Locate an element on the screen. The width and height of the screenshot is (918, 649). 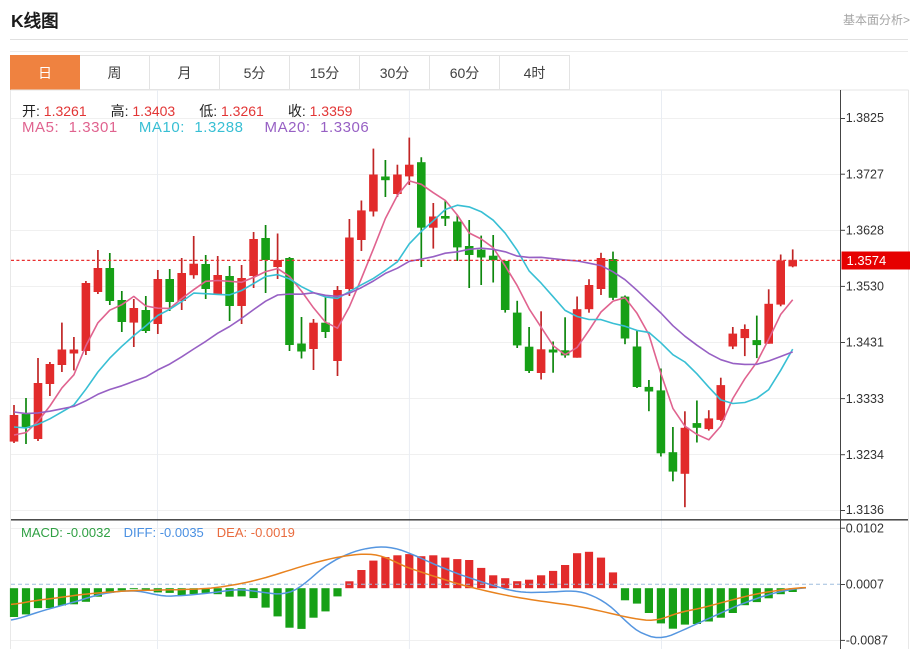
svg-text: 1.3727 is located at coordinates (865, 174).